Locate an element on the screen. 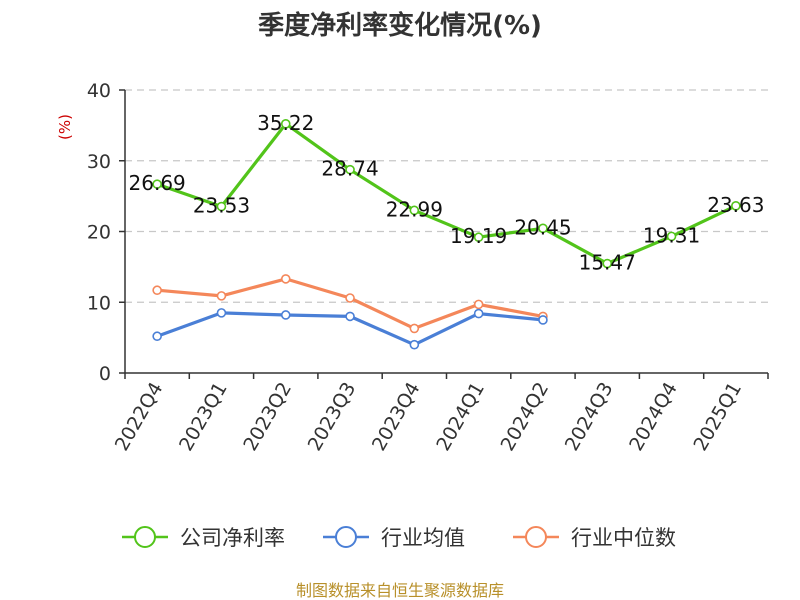  y-tick-label: 40 is located at coordinates (99, 91).